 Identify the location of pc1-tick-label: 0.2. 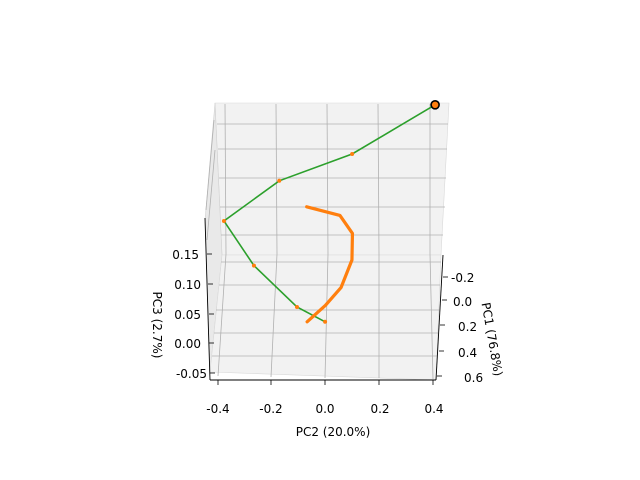
(467, 327).